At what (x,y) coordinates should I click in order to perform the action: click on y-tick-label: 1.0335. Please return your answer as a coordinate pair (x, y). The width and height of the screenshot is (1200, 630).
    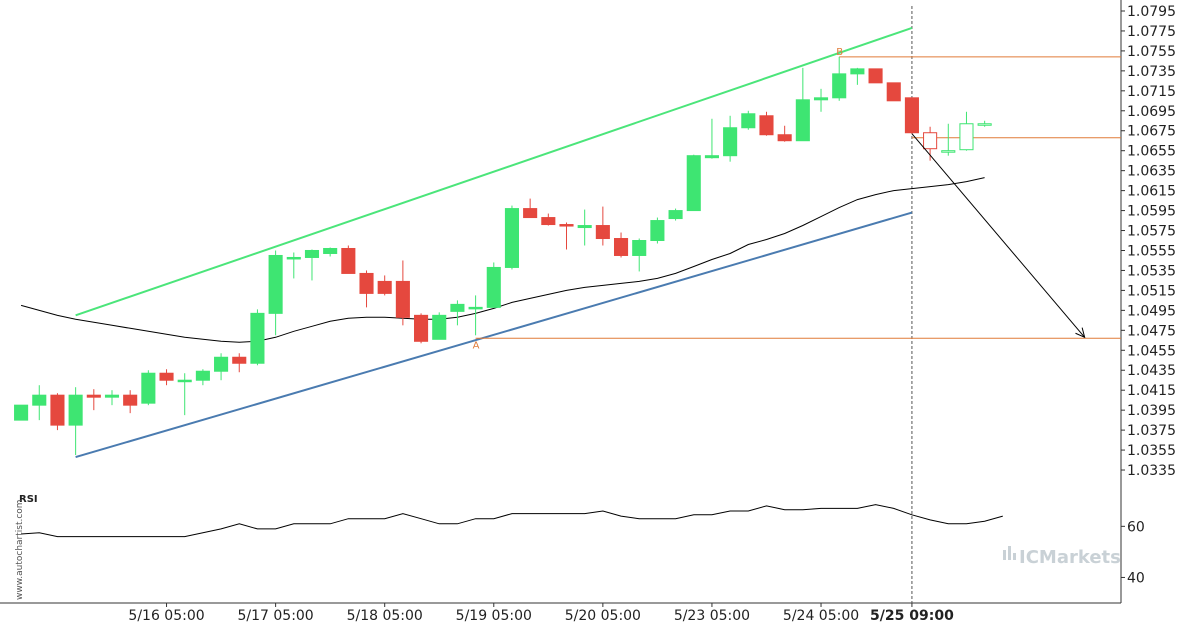
    Looking at the image, I should click on (1151, 471).